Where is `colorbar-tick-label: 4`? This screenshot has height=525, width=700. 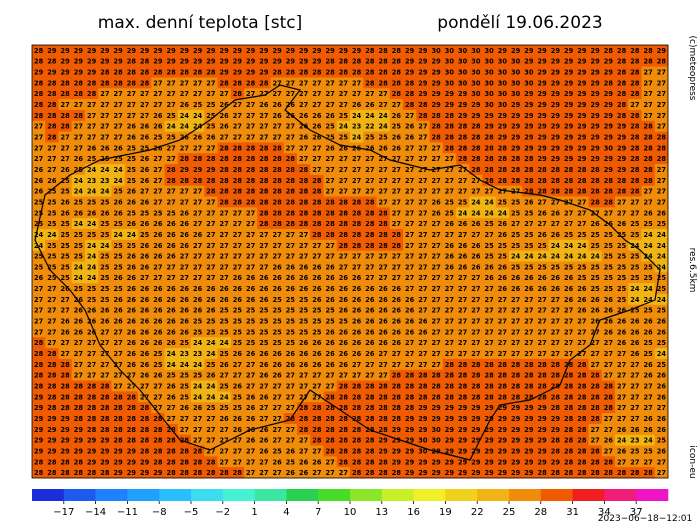
colorbar-tick-label: 4 is located at coordinates (286, 512).